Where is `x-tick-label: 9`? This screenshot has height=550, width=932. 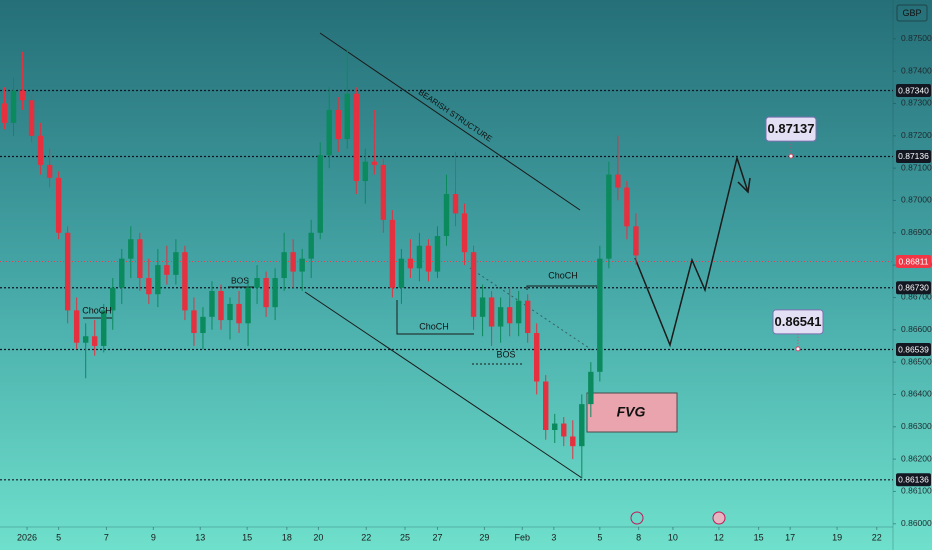 x-tick-label: 9 is located at coordinates (153, 537).